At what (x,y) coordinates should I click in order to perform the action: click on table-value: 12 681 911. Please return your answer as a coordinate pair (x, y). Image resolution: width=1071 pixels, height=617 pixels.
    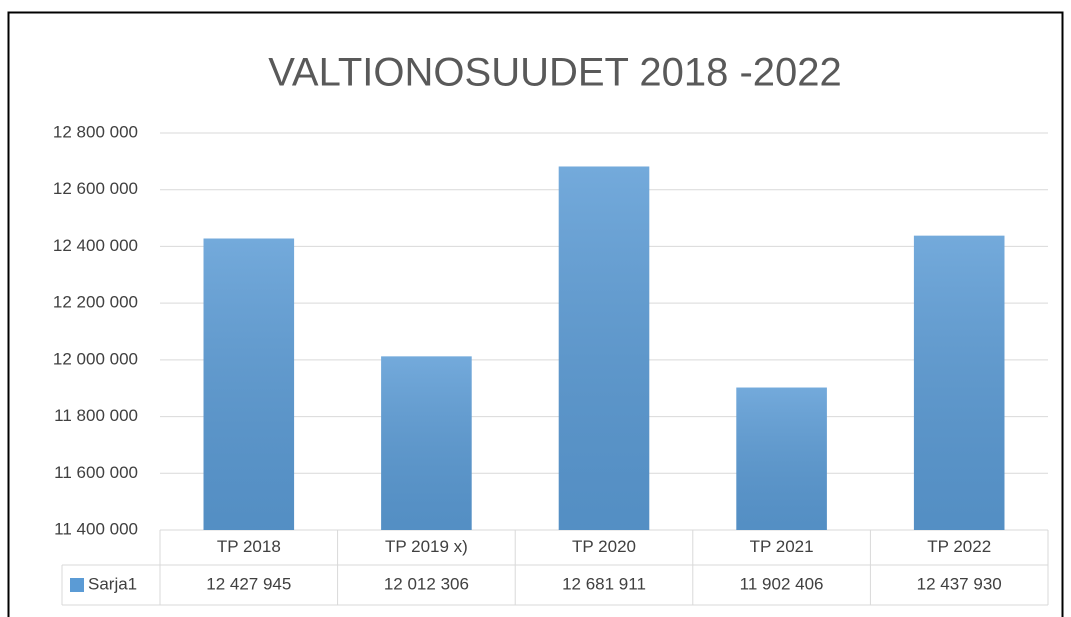
    Looking at the image, I should click on (604, 583).